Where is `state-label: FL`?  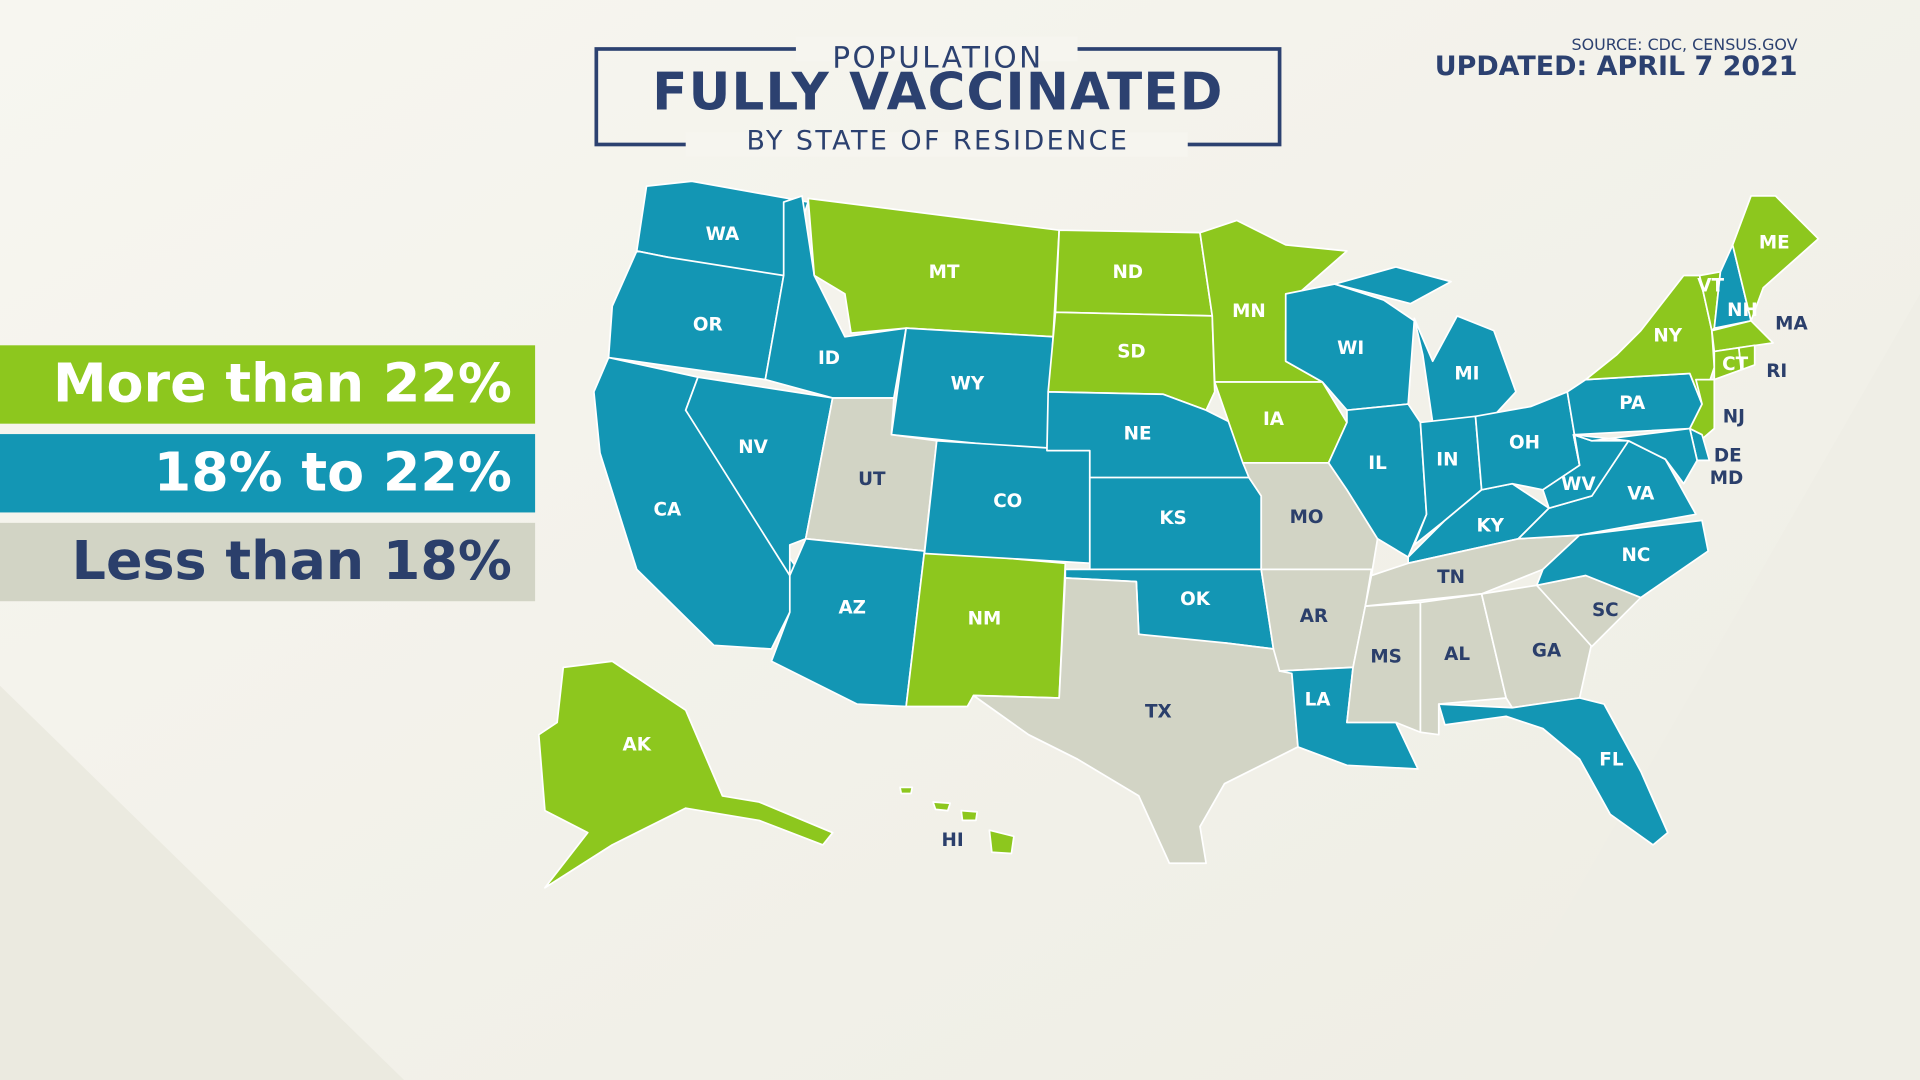
state-label: FL is located at coordinates (1611, 759).